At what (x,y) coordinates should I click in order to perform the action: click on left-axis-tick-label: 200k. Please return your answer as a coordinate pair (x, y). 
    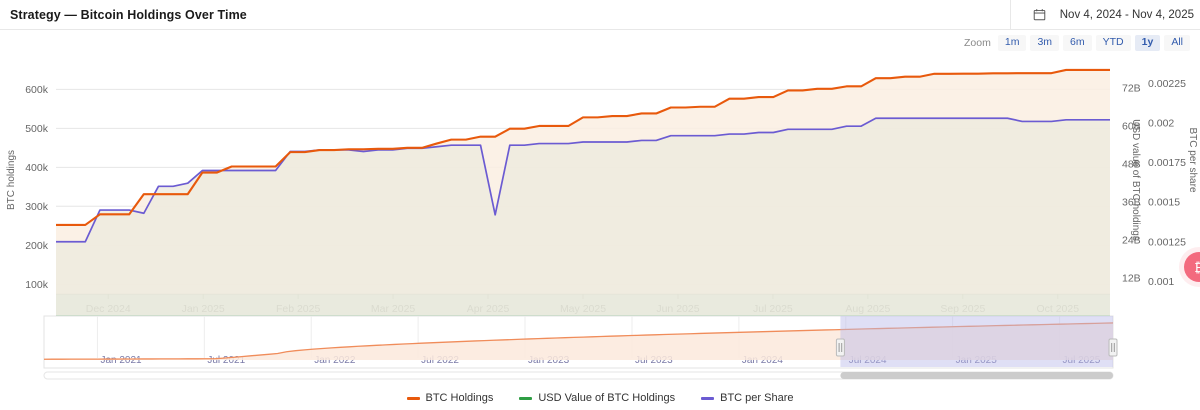
    Looking at the image, I should click on (37, 246).